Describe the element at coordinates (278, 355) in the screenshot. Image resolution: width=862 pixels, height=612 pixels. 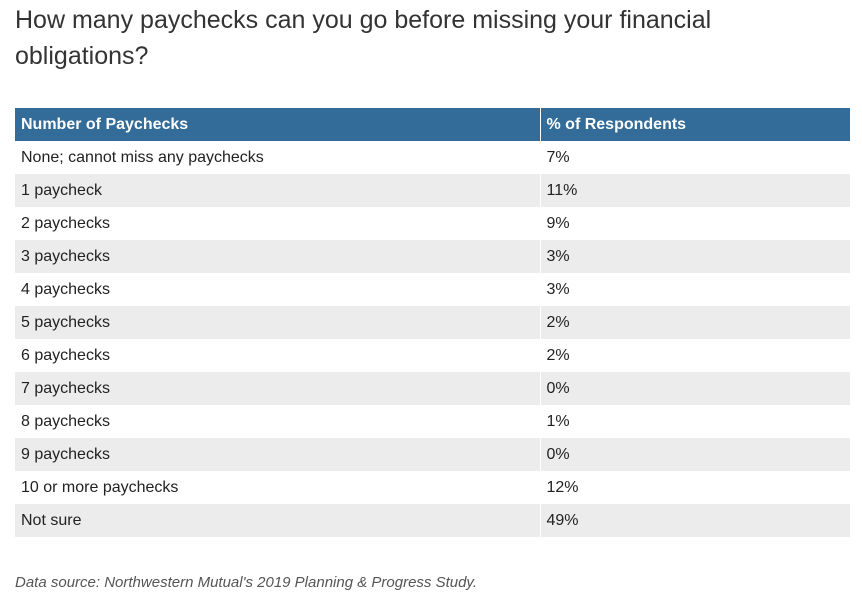
I see `cell-number-of-paychecks: 6 paychecks` at that location.